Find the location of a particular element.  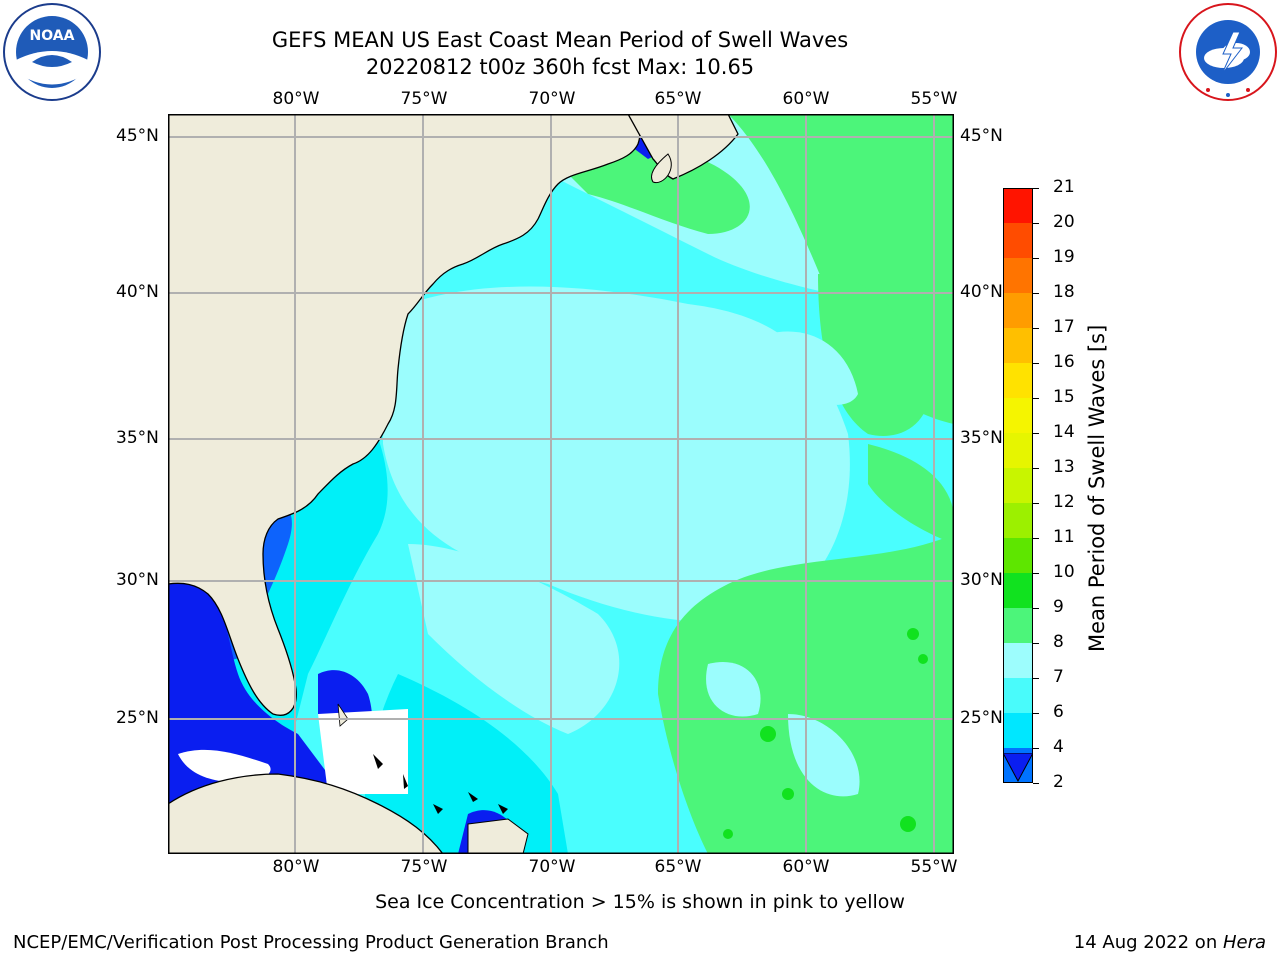

ocean-light-region is located at coordinates (616, 454).